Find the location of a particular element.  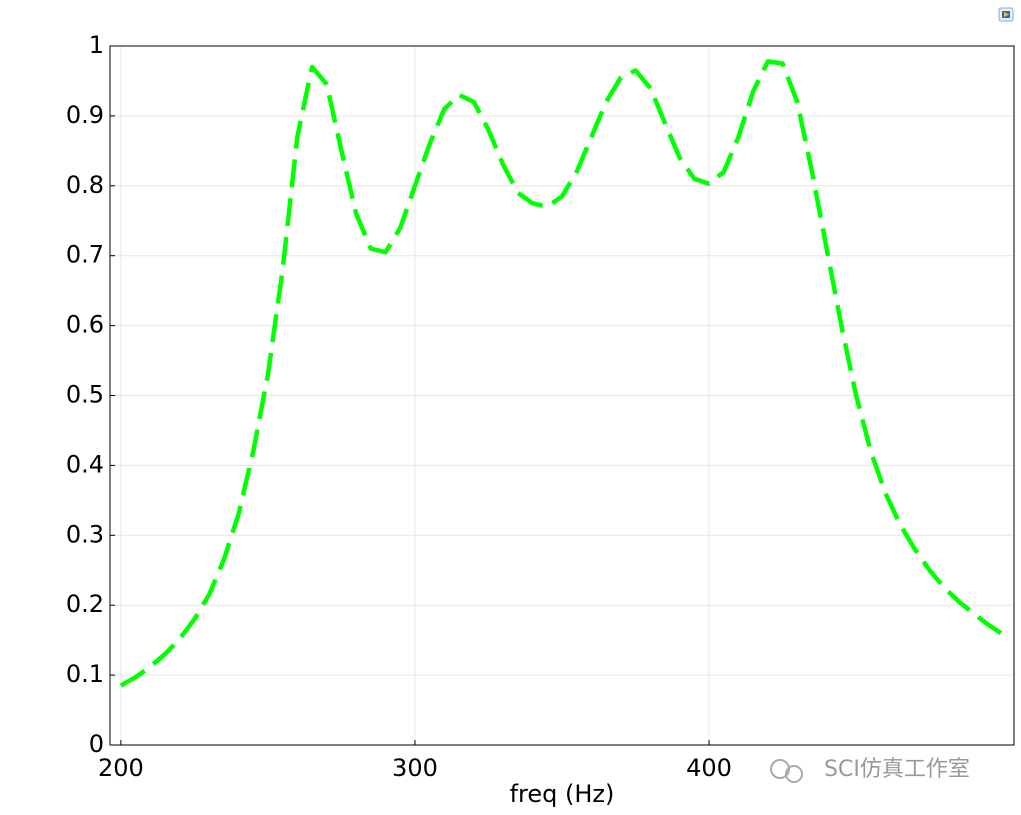

corner-icon is located at coordinates (1006, 14).